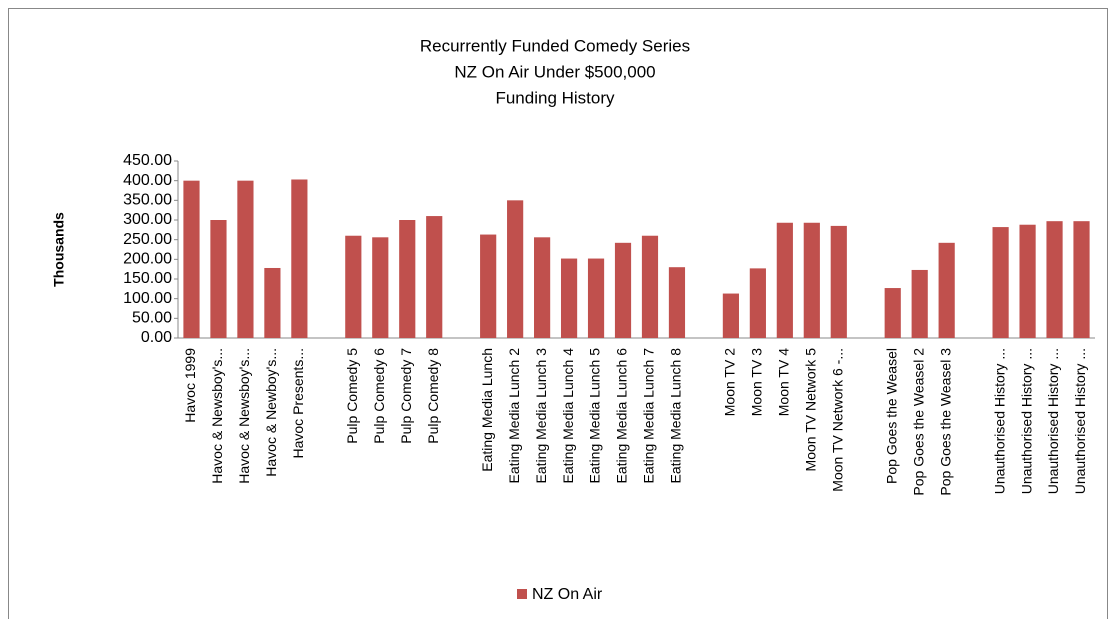  What do you see at coordinates (156, 337) in the screenshot?
I see `y-tick-label: 0.00` at bounding box center [156, 337].